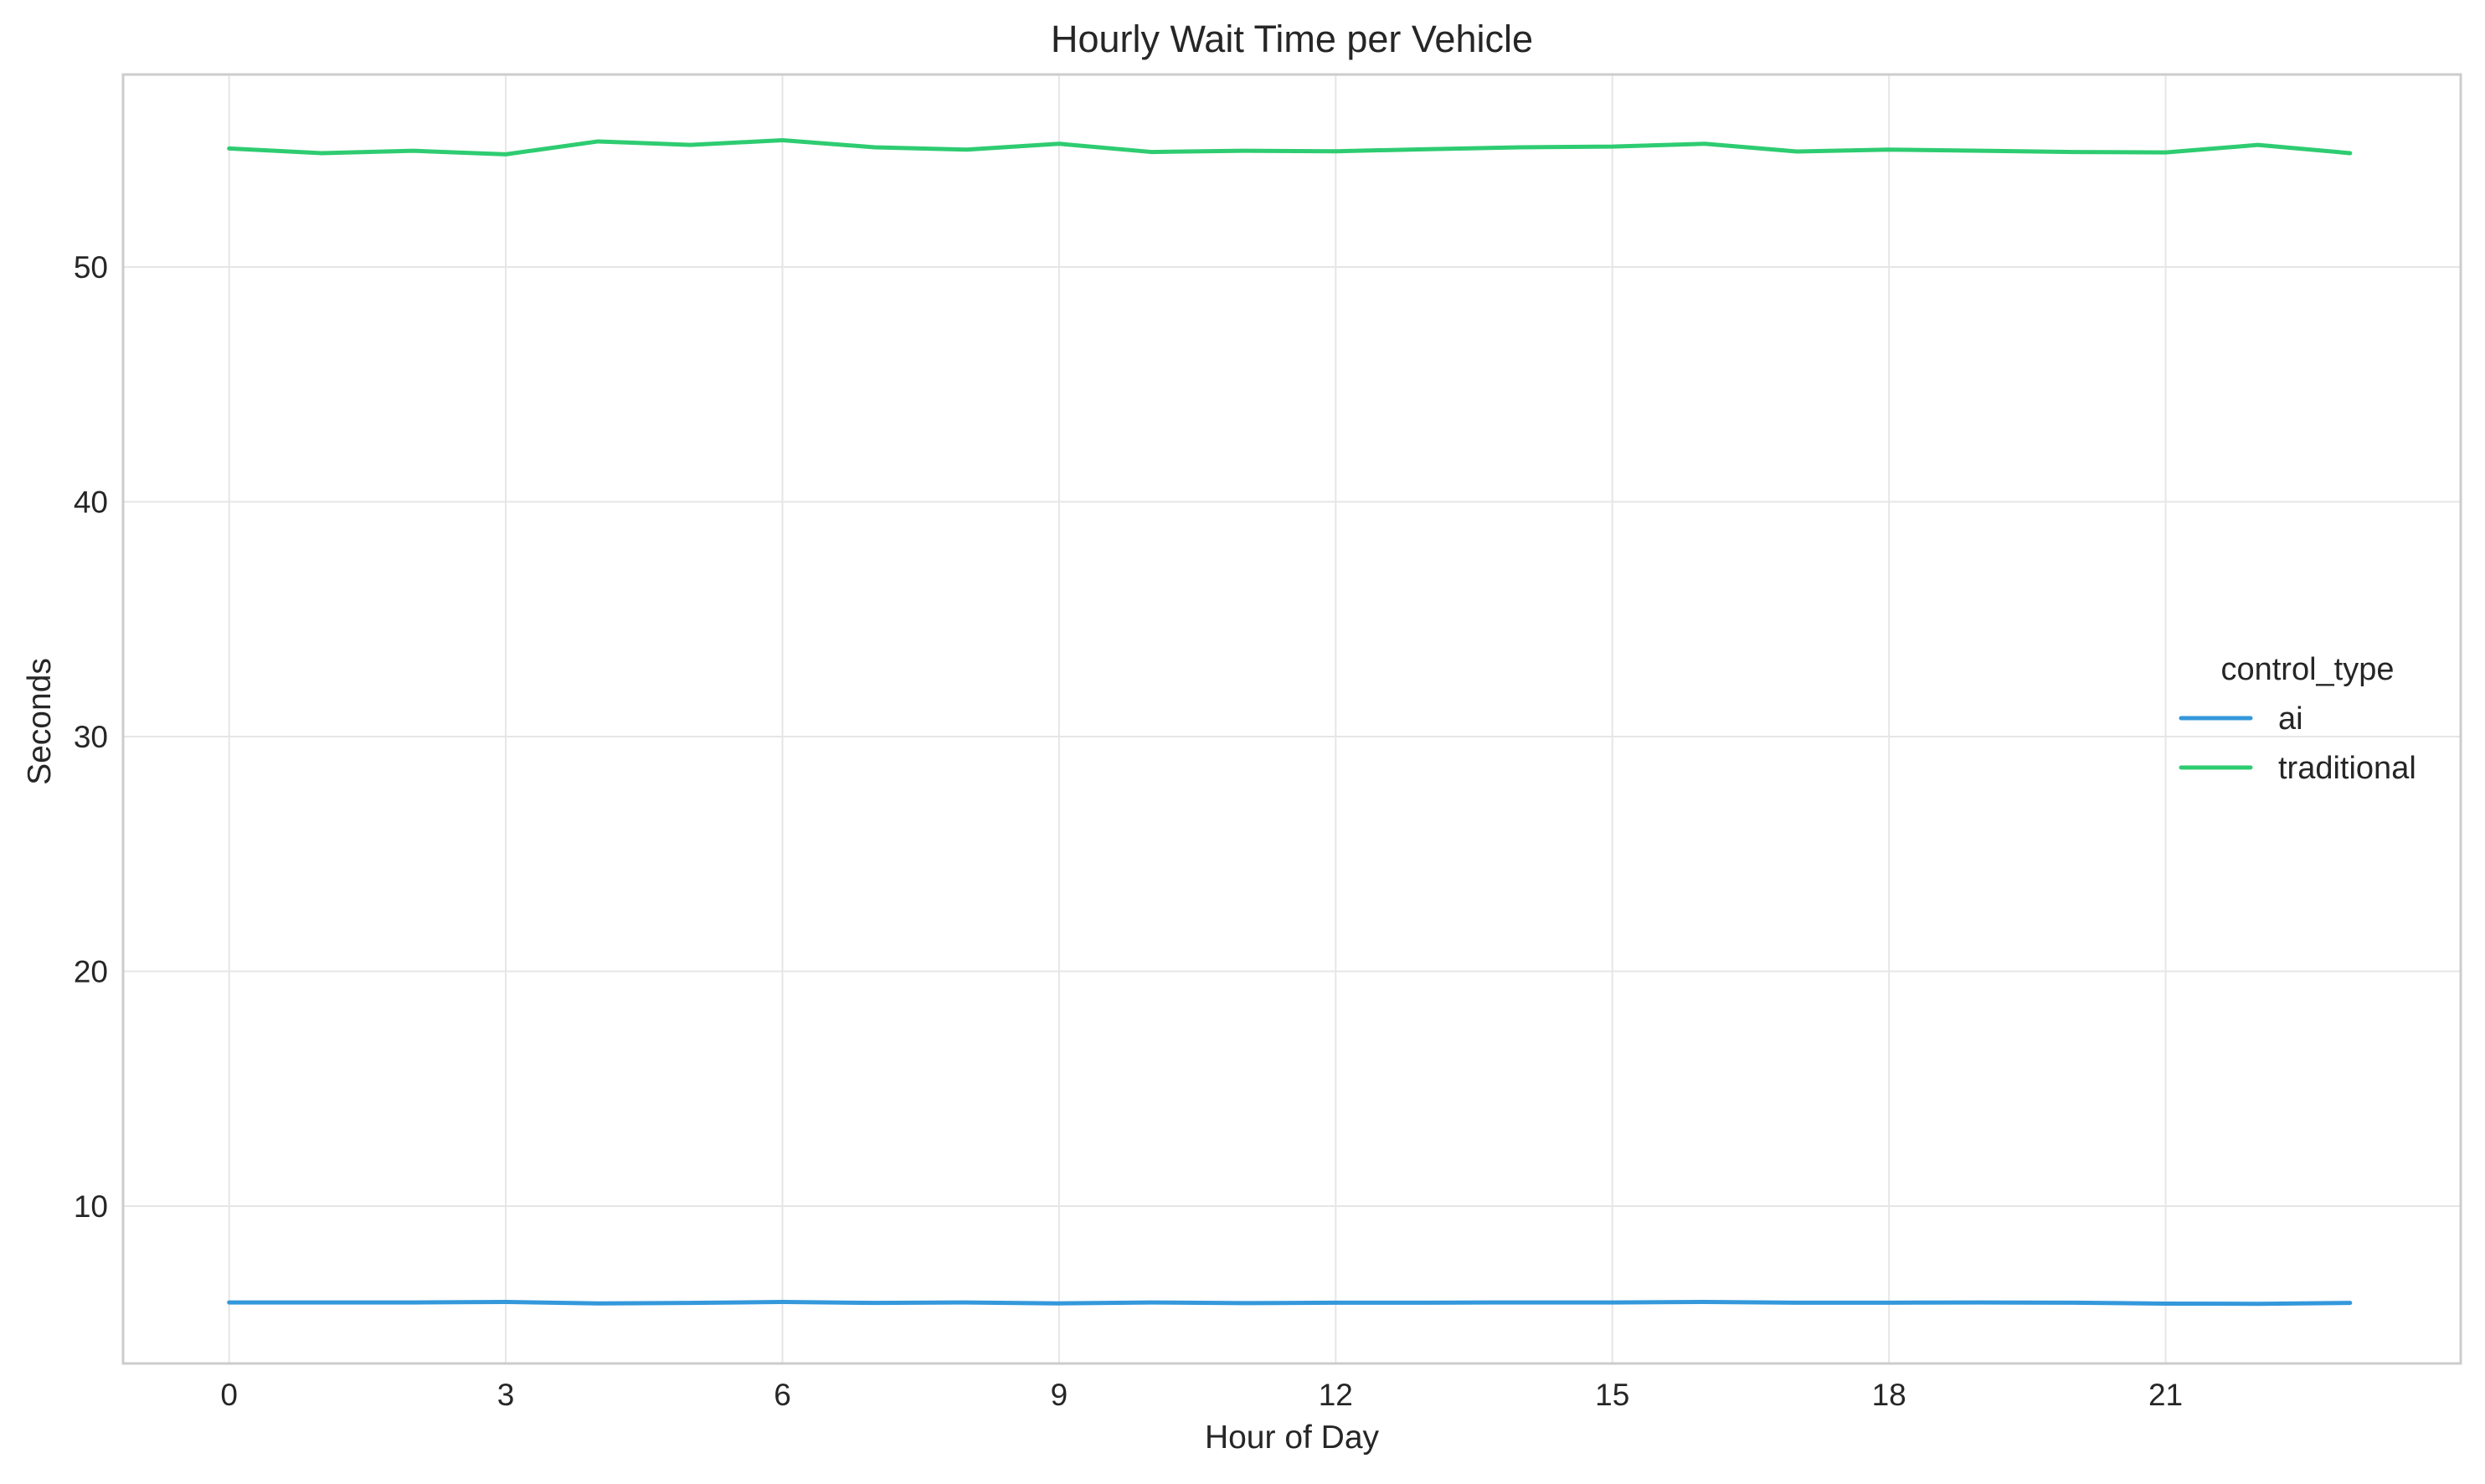 The height and width of the screenshot is (1484, 2485). I want to click on x-tick-label: 15, so click(1612, 1395).